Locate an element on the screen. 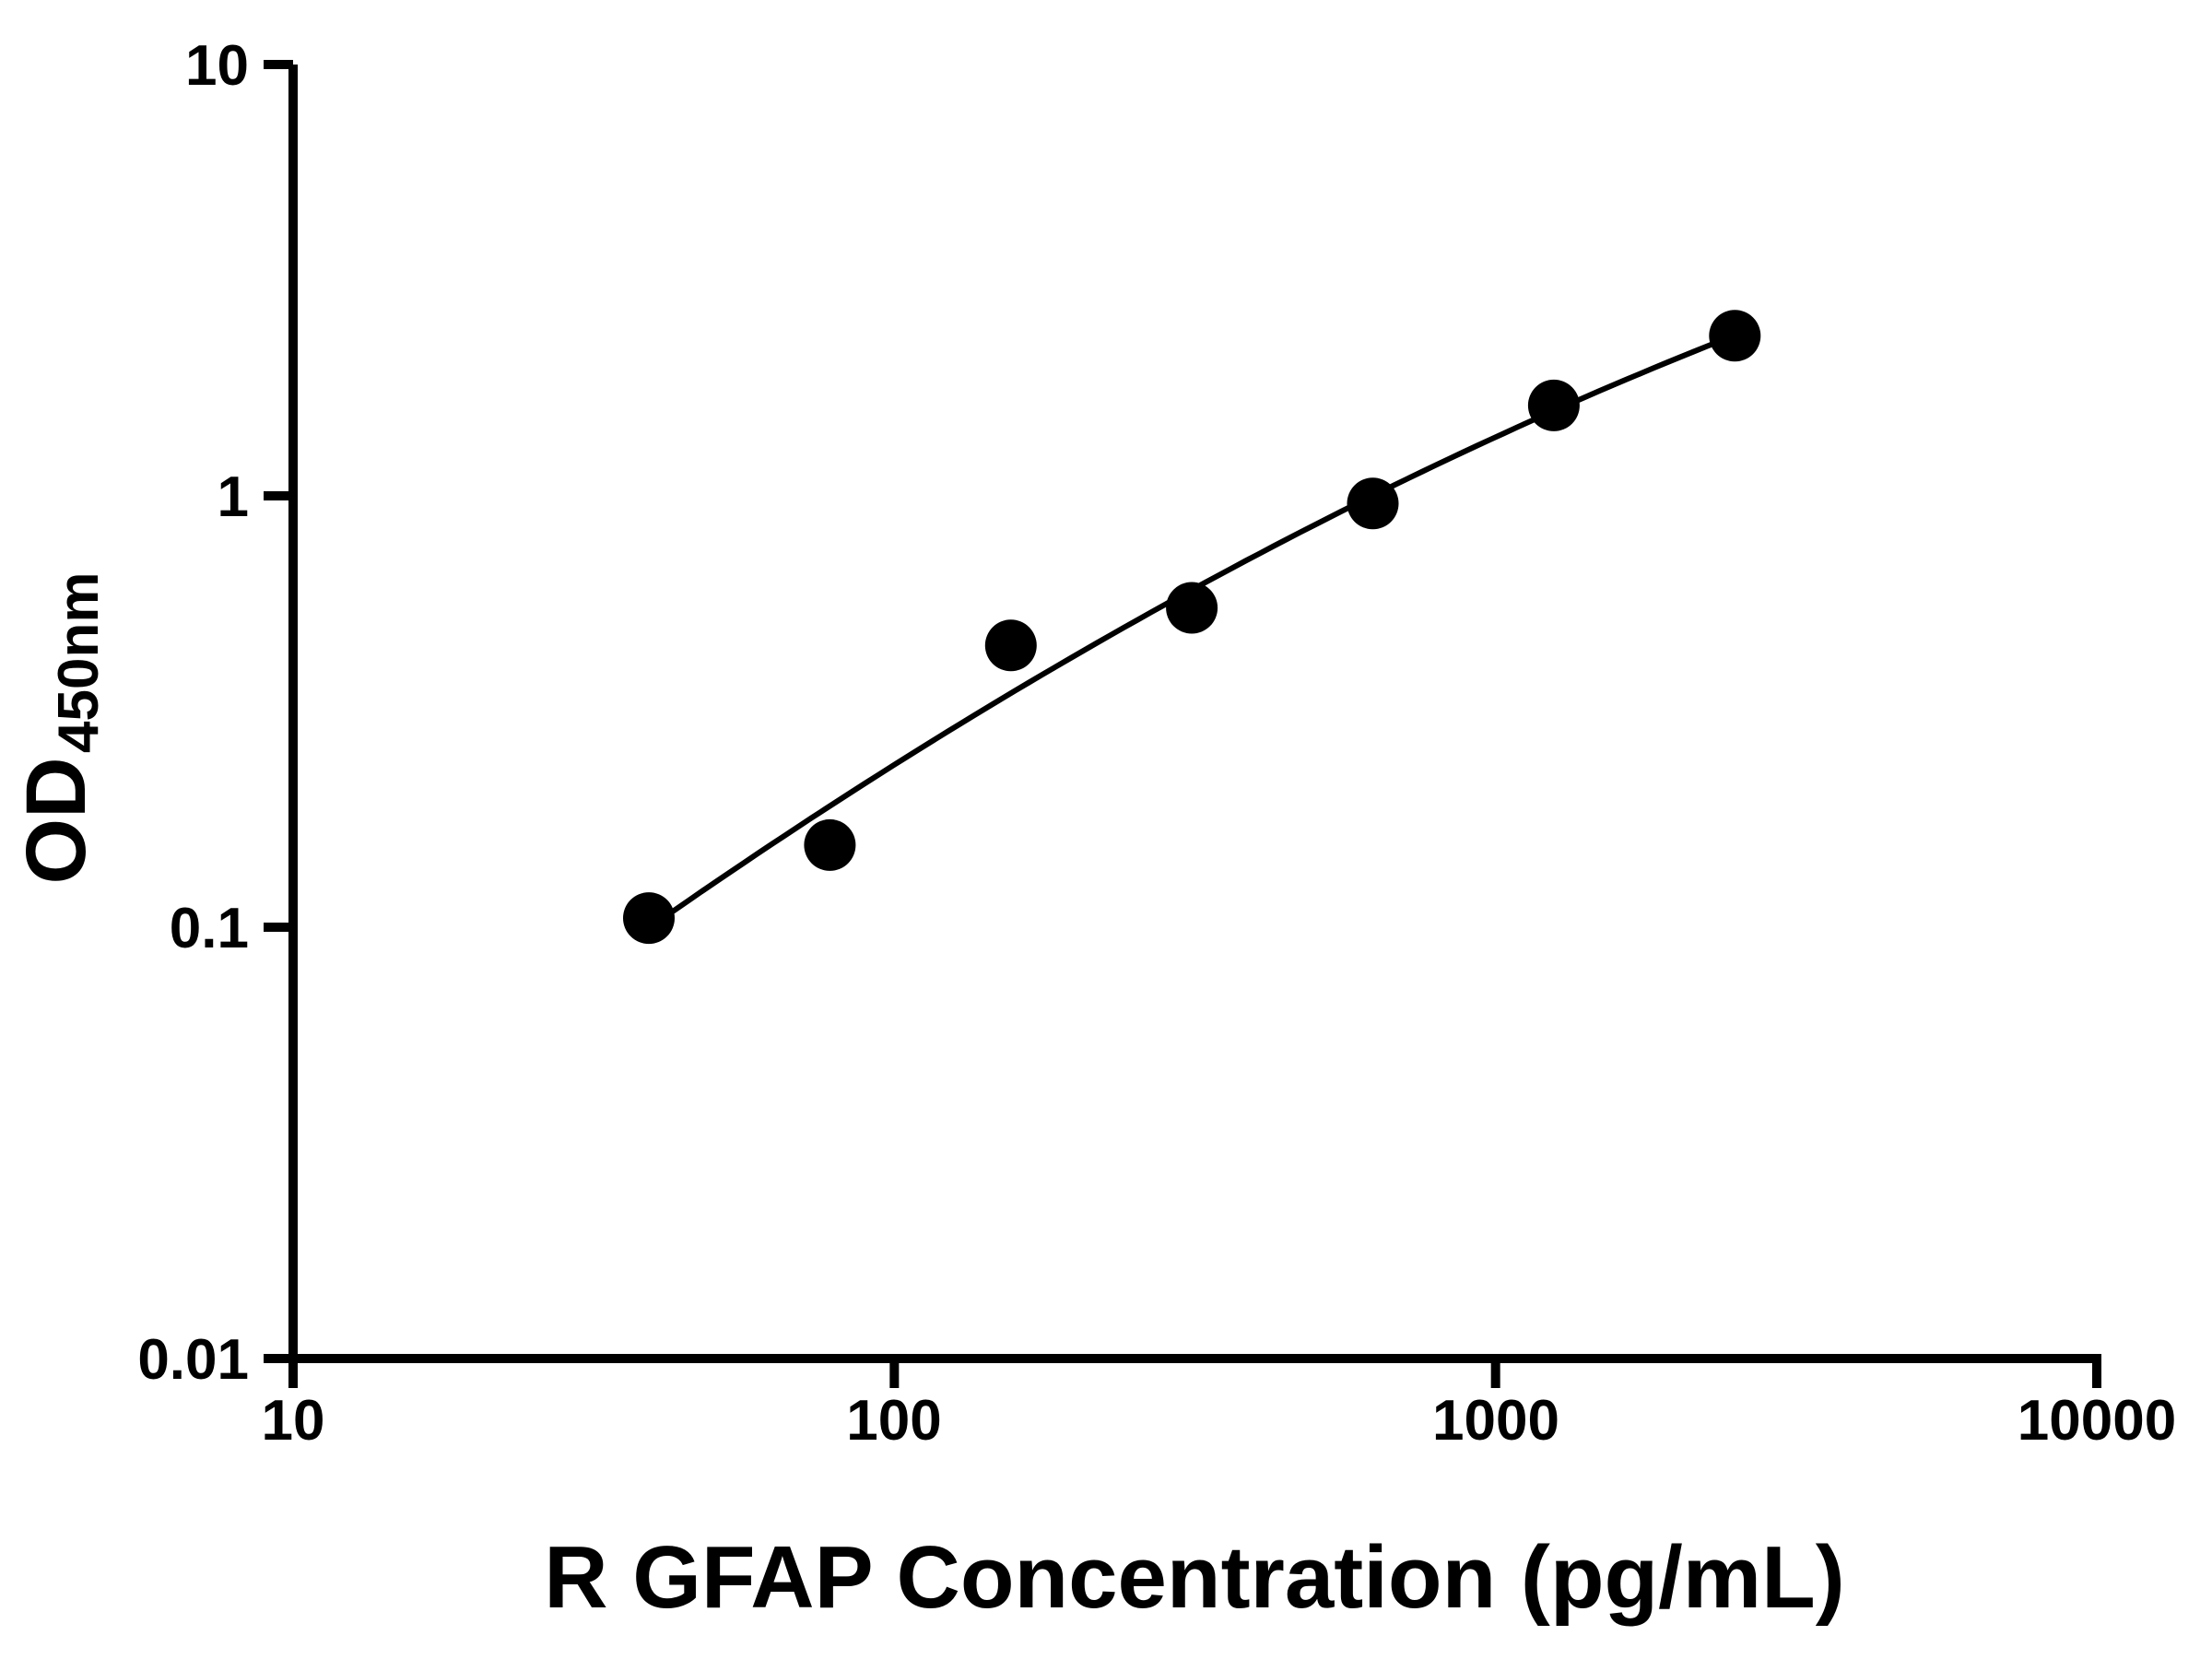 Image resolution: width=2212 pixels, height=1659 pixels. y-tick-label: 1 is located at coordinates (233, 497).